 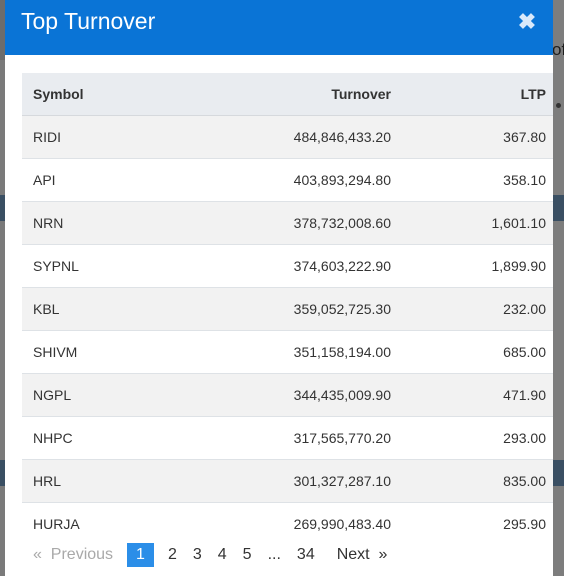 What do you see at coordinates (292, 481) in the screenshot?
I see `cell-turnover: 301,327,287.10` at bounding box center [292, 481].